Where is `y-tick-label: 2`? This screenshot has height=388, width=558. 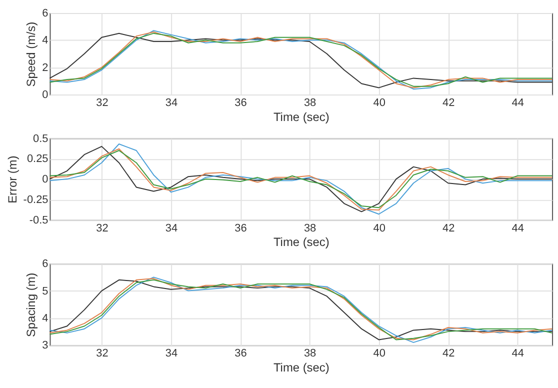
y-tick-label: 2 is located at coordinates (45, 68).